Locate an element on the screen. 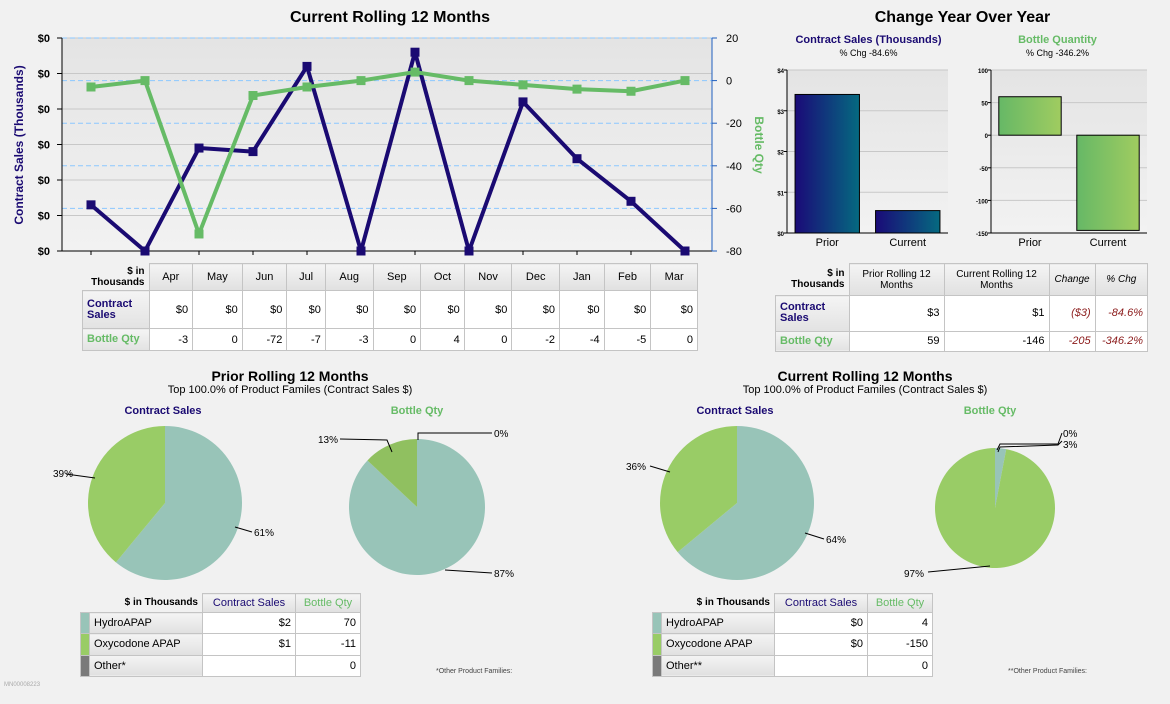 The image size is (1170, 704). table-header-row: $ in Thousands Contract Sales Bottle Qty is located at coordinates (793, 603).